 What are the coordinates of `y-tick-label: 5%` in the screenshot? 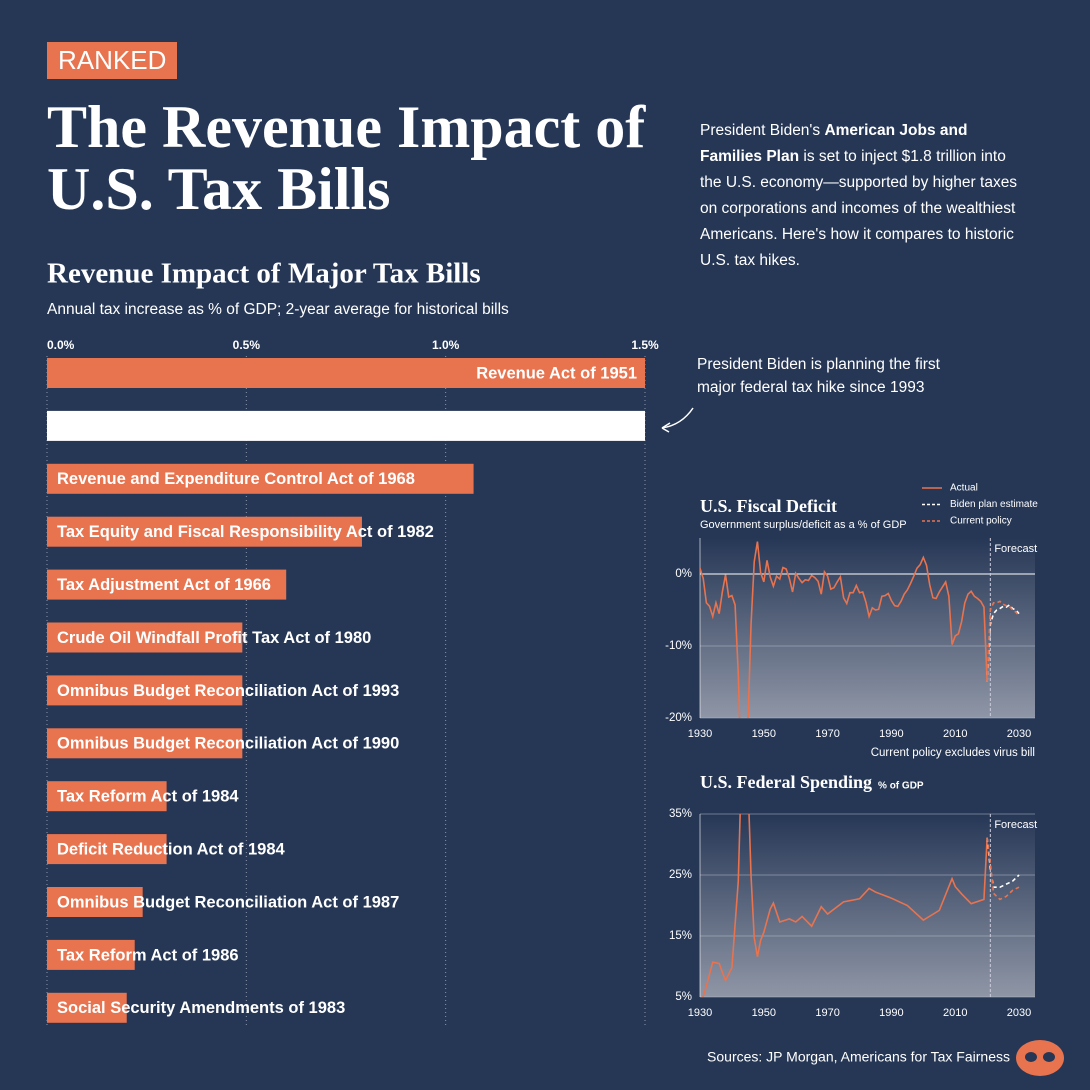 It's located at (683, 997).